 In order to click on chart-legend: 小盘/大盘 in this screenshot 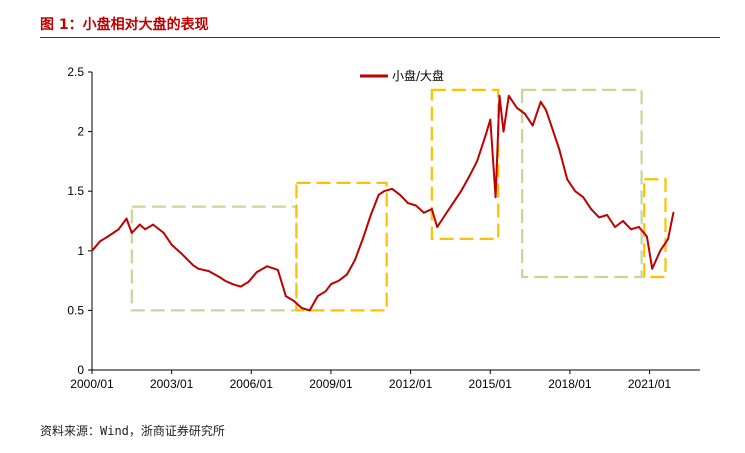, I will do `click(402, 75)`.